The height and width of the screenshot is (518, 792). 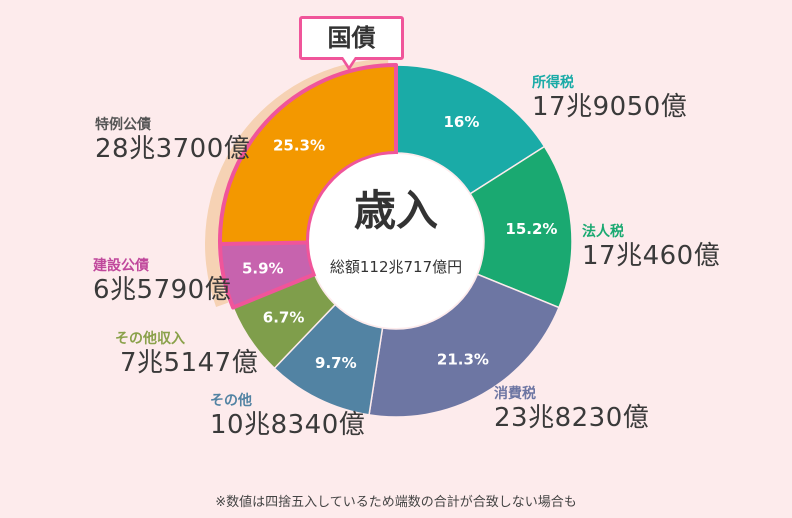 I want to click on slice-name: 消費税, so click(x=515, y=394).